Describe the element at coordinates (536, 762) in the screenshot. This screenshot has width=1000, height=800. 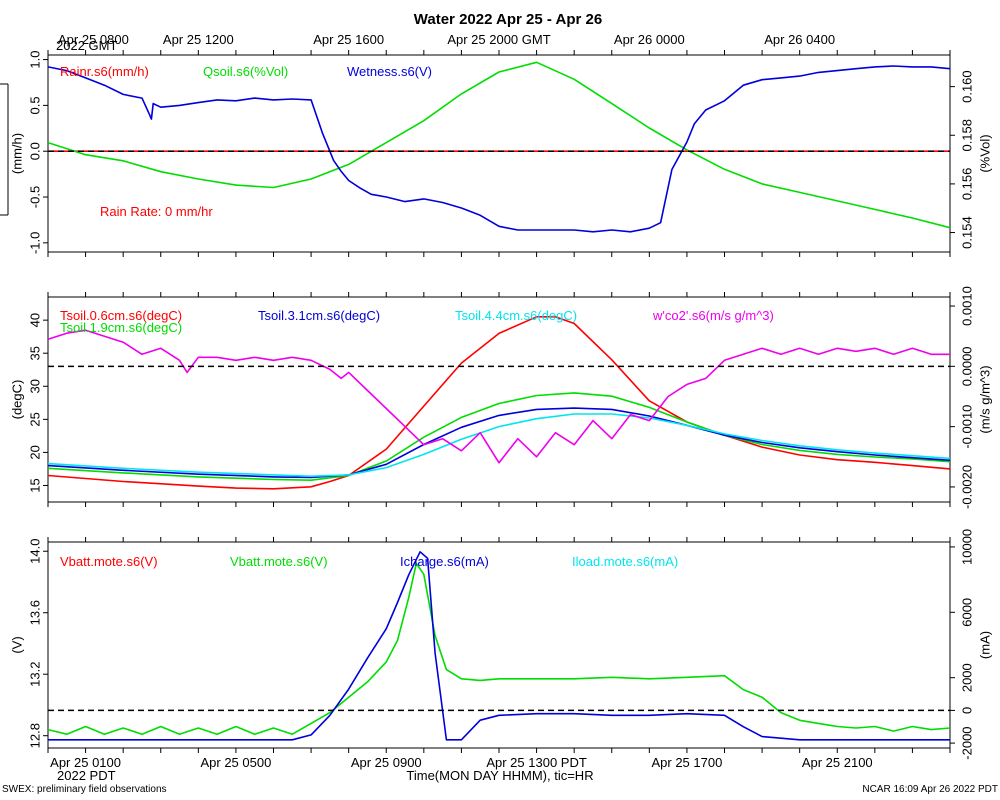
I see `bottom-axis-tick-label: Apr 25 1300 PDT` at that location.